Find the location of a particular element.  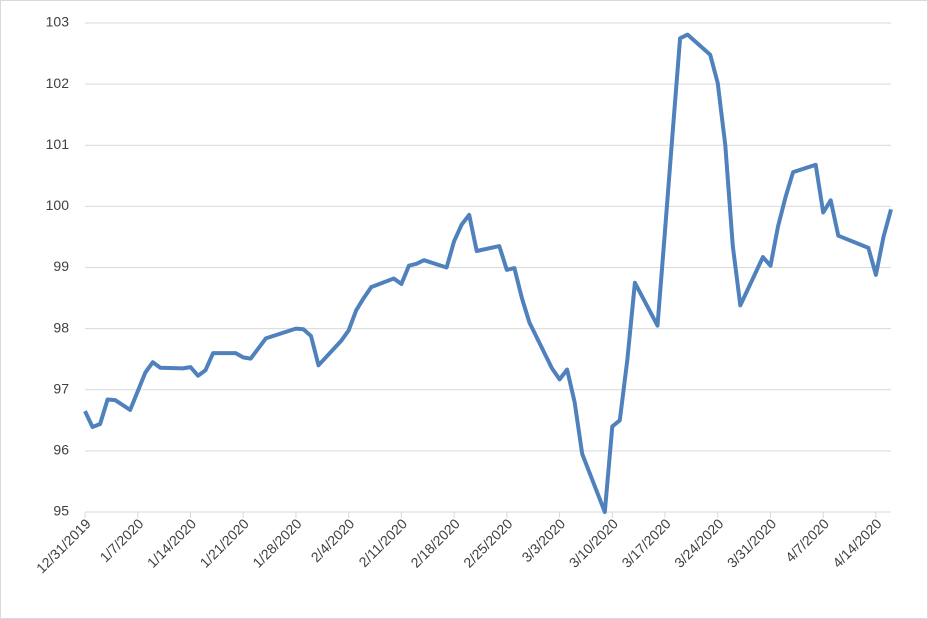

y-tick-label: 98 is located at coordinates (61, 327).